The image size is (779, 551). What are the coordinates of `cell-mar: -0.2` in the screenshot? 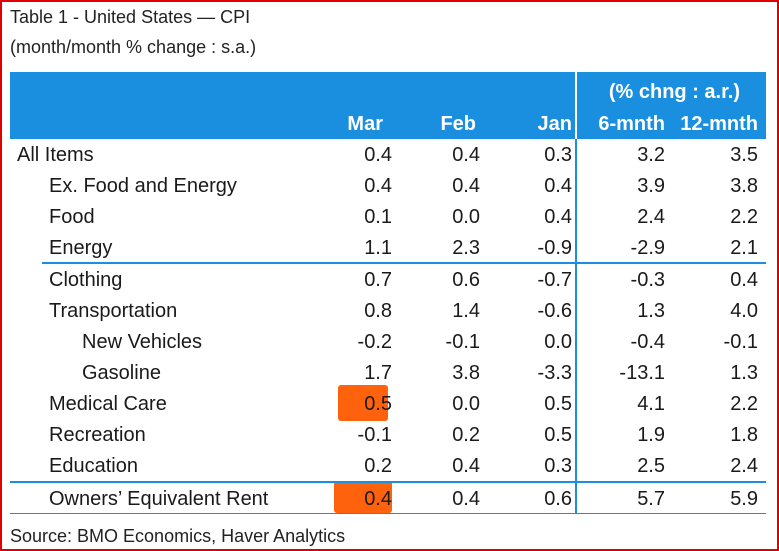 It's located at (374, 342).